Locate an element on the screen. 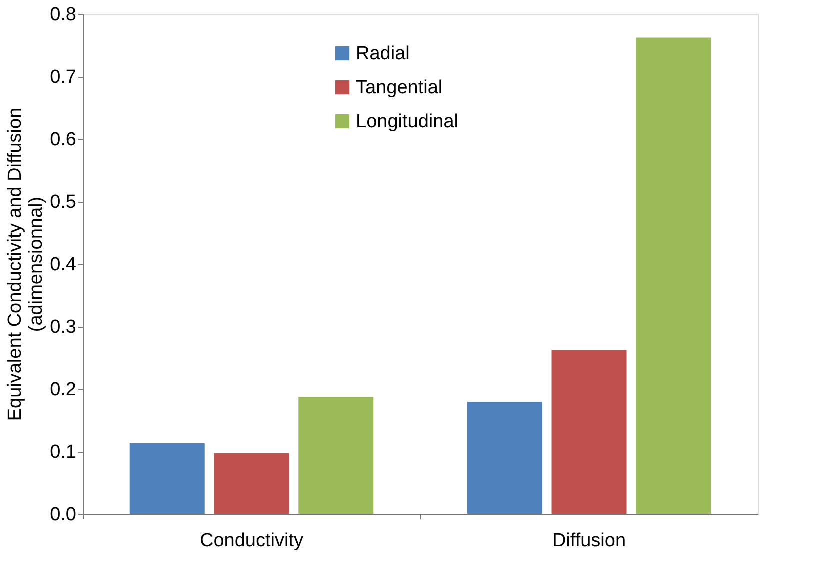 The image size is (823, 563). legend-label: Longitudinal is located at coordinates (407, 122).